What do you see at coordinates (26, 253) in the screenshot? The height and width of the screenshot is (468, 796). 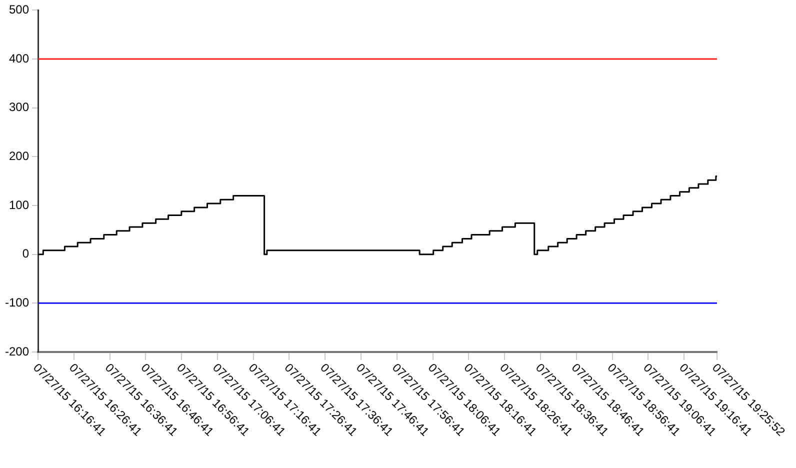 I see `y-tick-label: 0` at bounding box center [26, 253].